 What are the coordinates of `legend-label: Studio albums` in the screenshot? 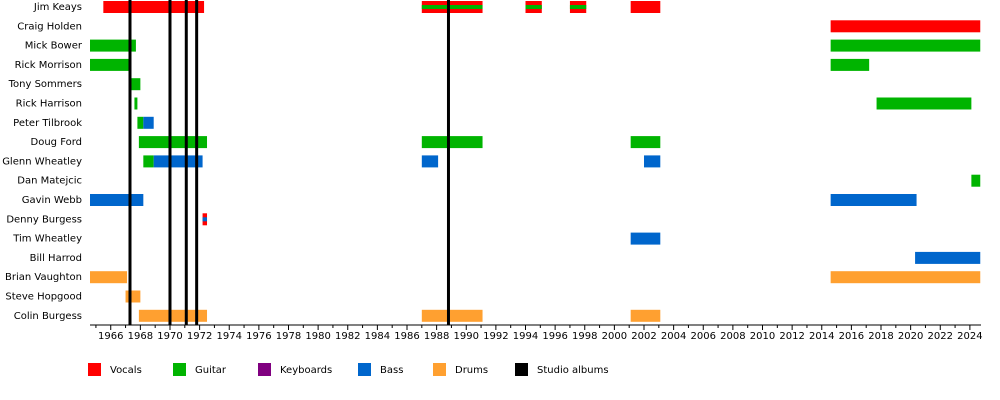 It's located at (573, 370).